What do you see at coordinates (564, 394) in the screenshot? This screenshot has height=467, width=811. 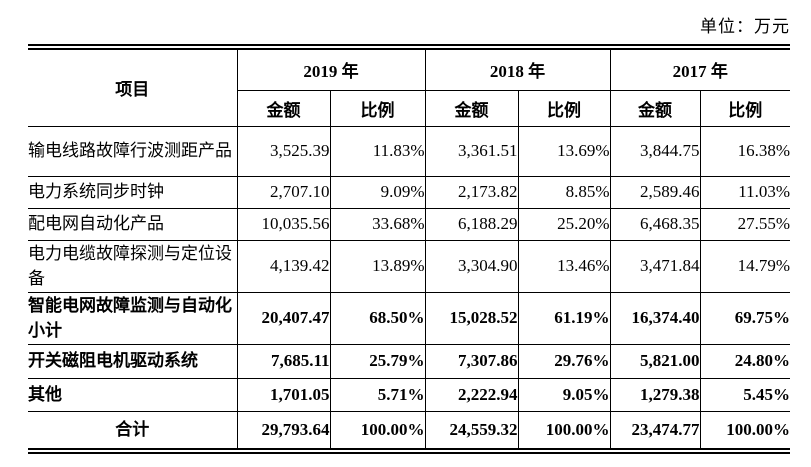 I see `ratio-2018: 9.05%` at bounding box center [564, 394].